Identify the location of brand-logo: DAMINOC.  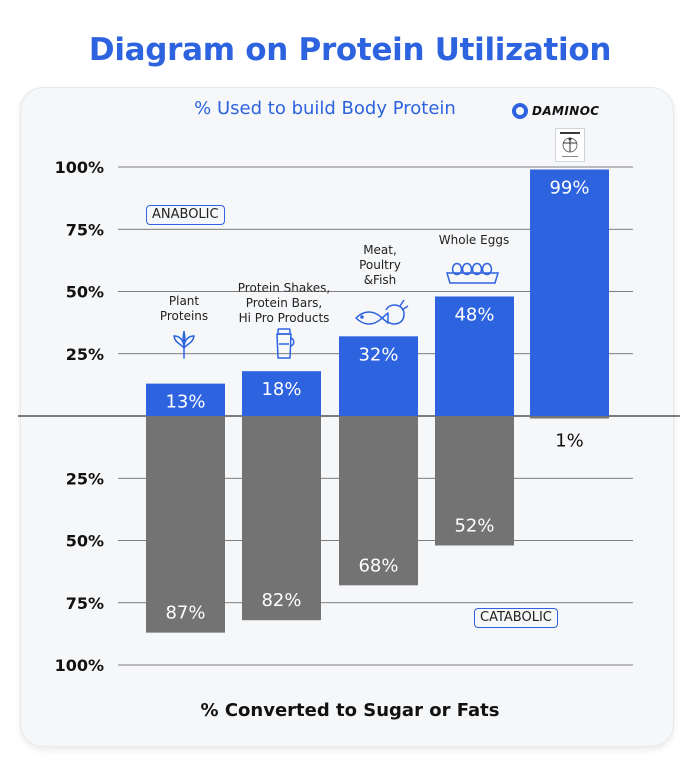
(556, 111).